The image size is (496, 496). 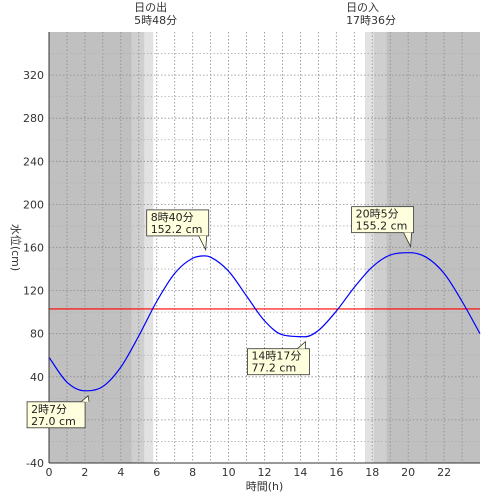 I want to click on callout-time: 14時17分, so click(x=276, y=356).